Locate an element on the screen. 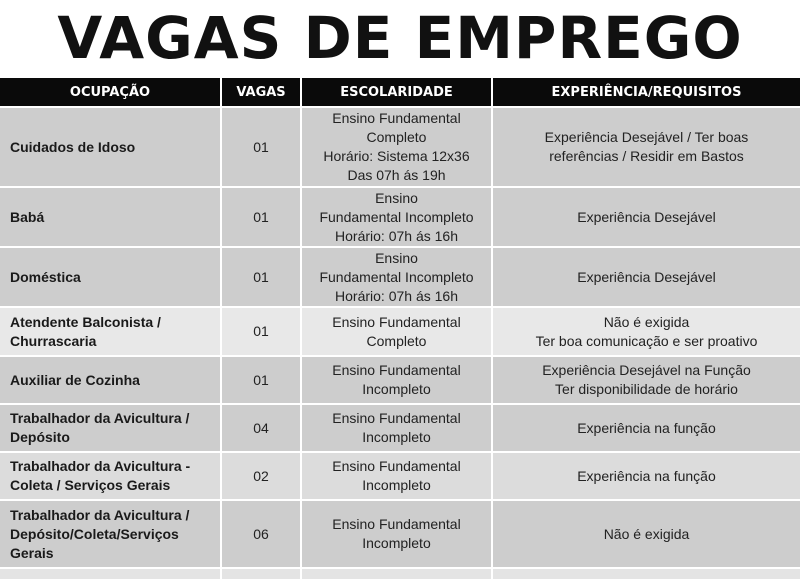 The height and width of the screenshot is (581, 800). cell-escolaridade-line: Horário: Sistema 12x36 is located at coordinates (396, 156).